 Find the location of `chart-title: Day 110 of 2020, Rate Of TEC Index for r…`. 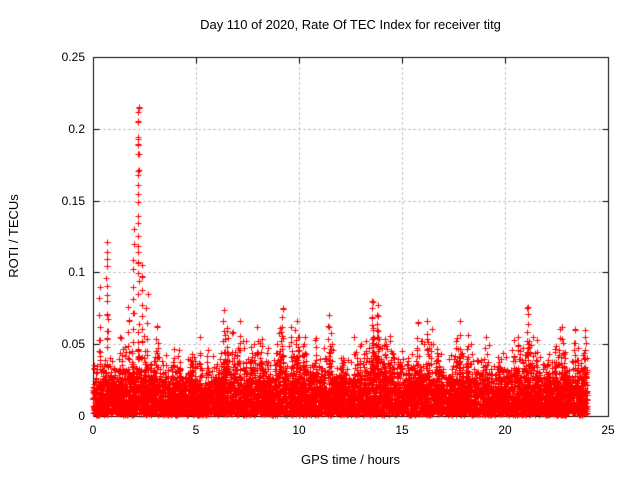

chart-title: Day 110 of 2020, Rate Of TEC Index for r… is located at coordinates (350, 24).